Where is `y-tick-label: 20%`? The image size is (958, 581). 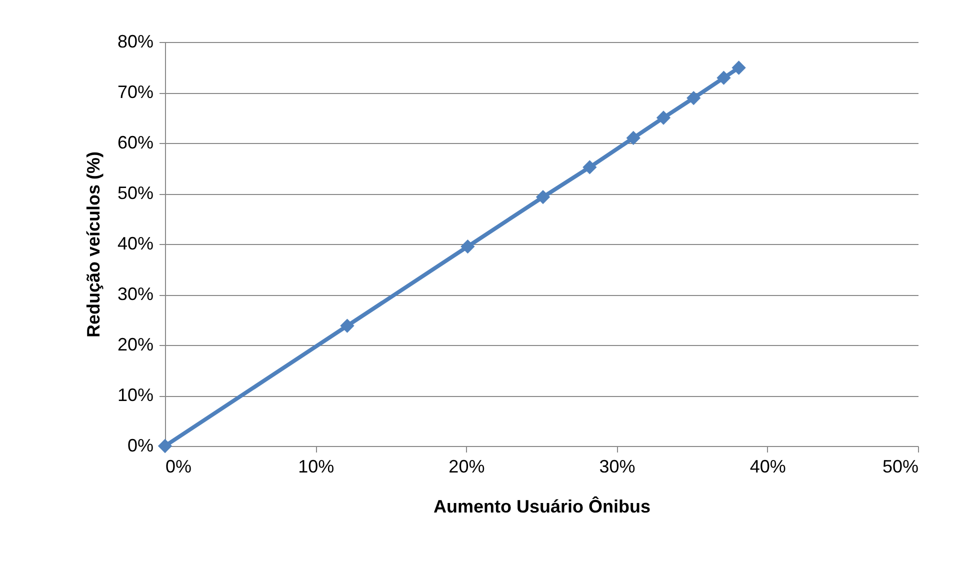 y-tick-label: 20% is located at coordinates (135, 344).